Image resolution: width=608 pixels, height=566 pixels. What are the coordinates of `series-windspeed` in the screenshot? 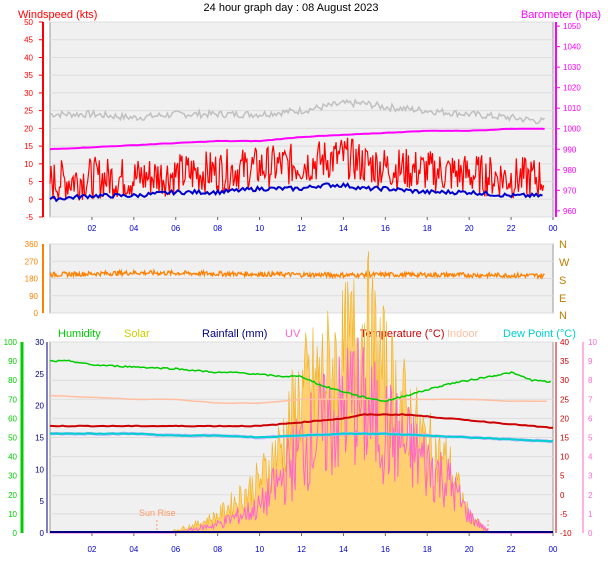 It's located at (297, 169).